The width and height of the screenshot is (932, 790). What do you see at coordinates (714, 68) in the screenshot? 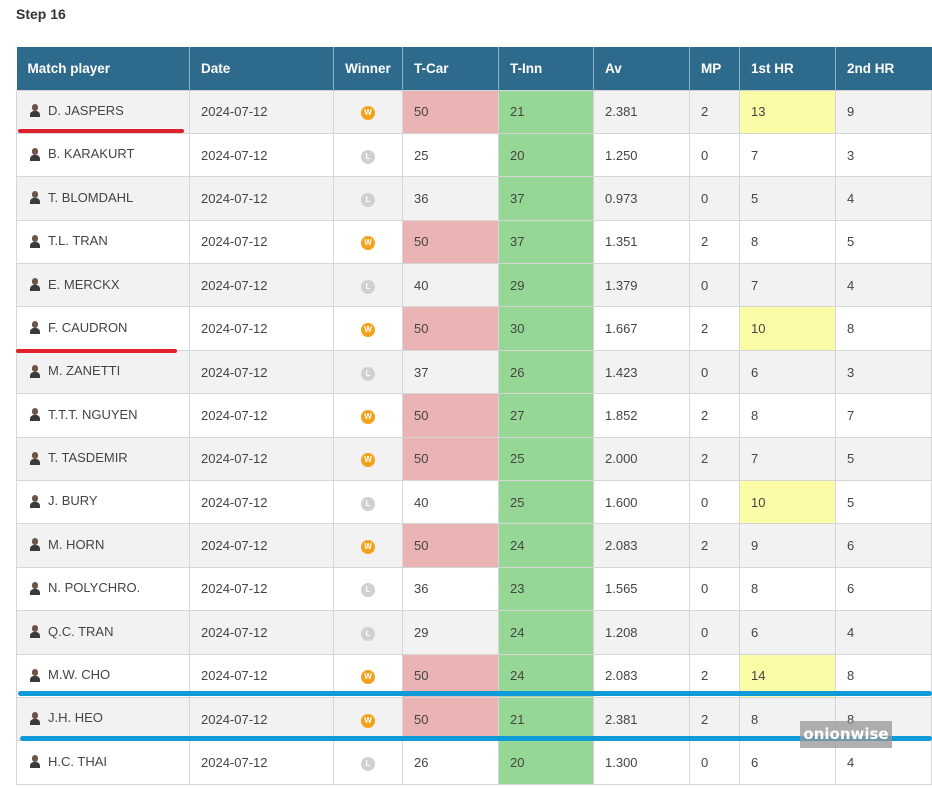
I see `column-header-mp: MP` at bounding box center [714, 68].